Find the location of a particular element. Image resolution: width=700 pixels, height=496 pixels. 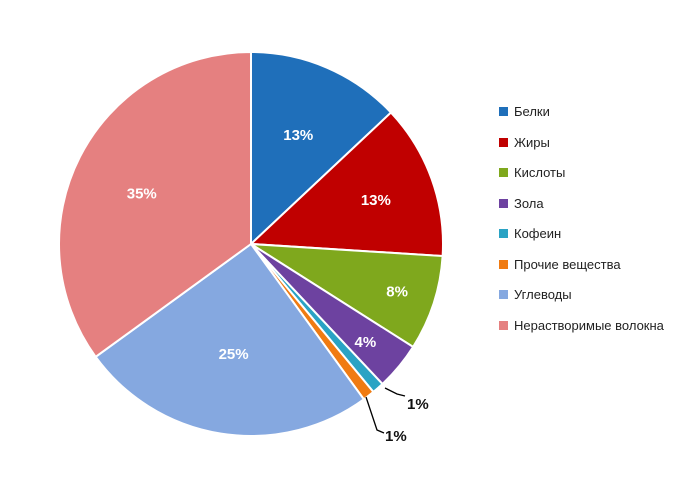

data-label-uglevody: 25% is located at coordinates (234, 354).